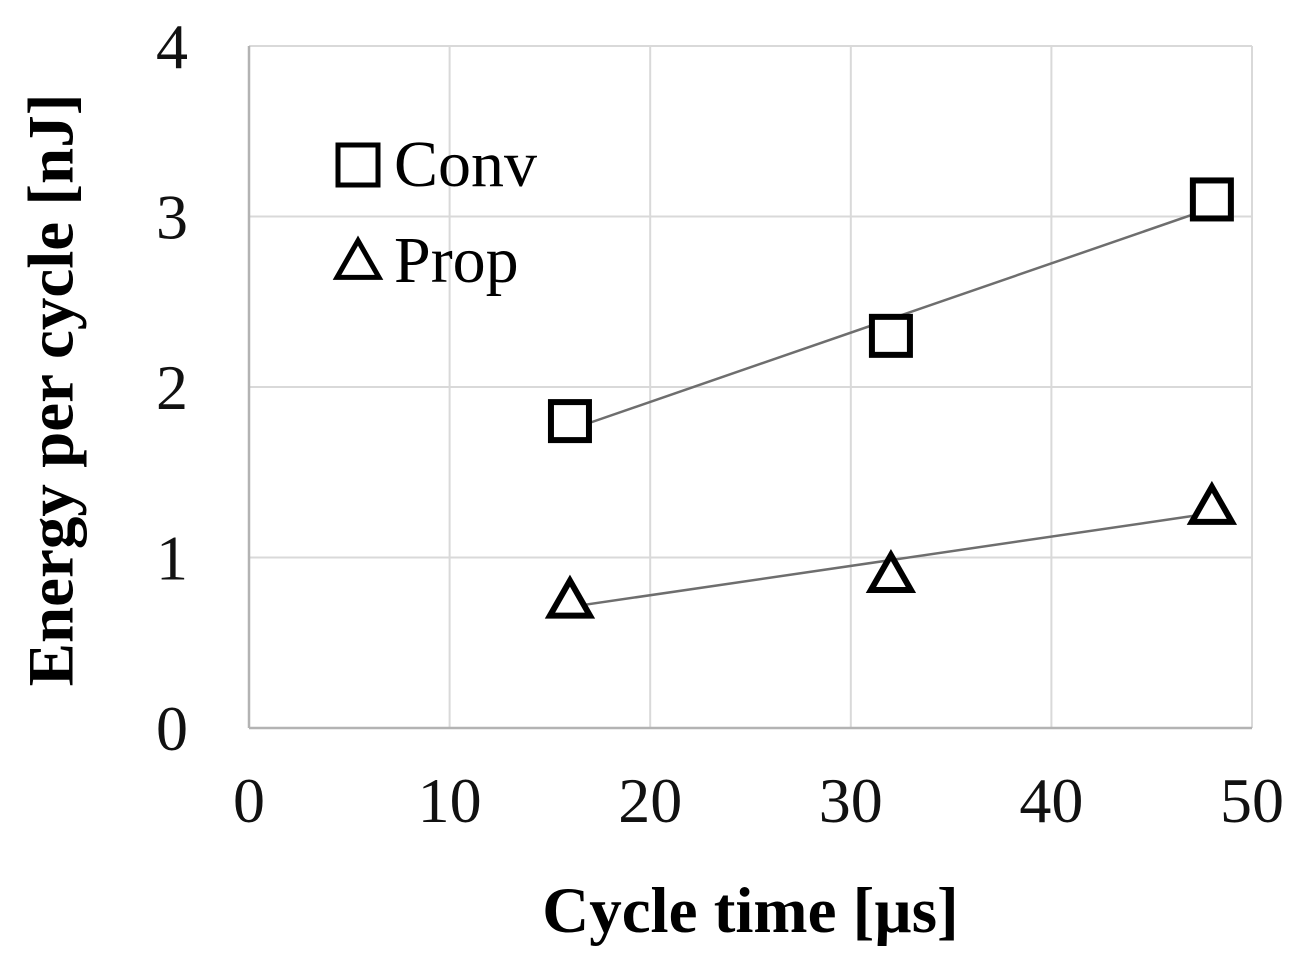  What do you see at coordinates (851, 800) in the screenshot?
I see `x-tick-label-30: 30` at bounding box center [851, 800].